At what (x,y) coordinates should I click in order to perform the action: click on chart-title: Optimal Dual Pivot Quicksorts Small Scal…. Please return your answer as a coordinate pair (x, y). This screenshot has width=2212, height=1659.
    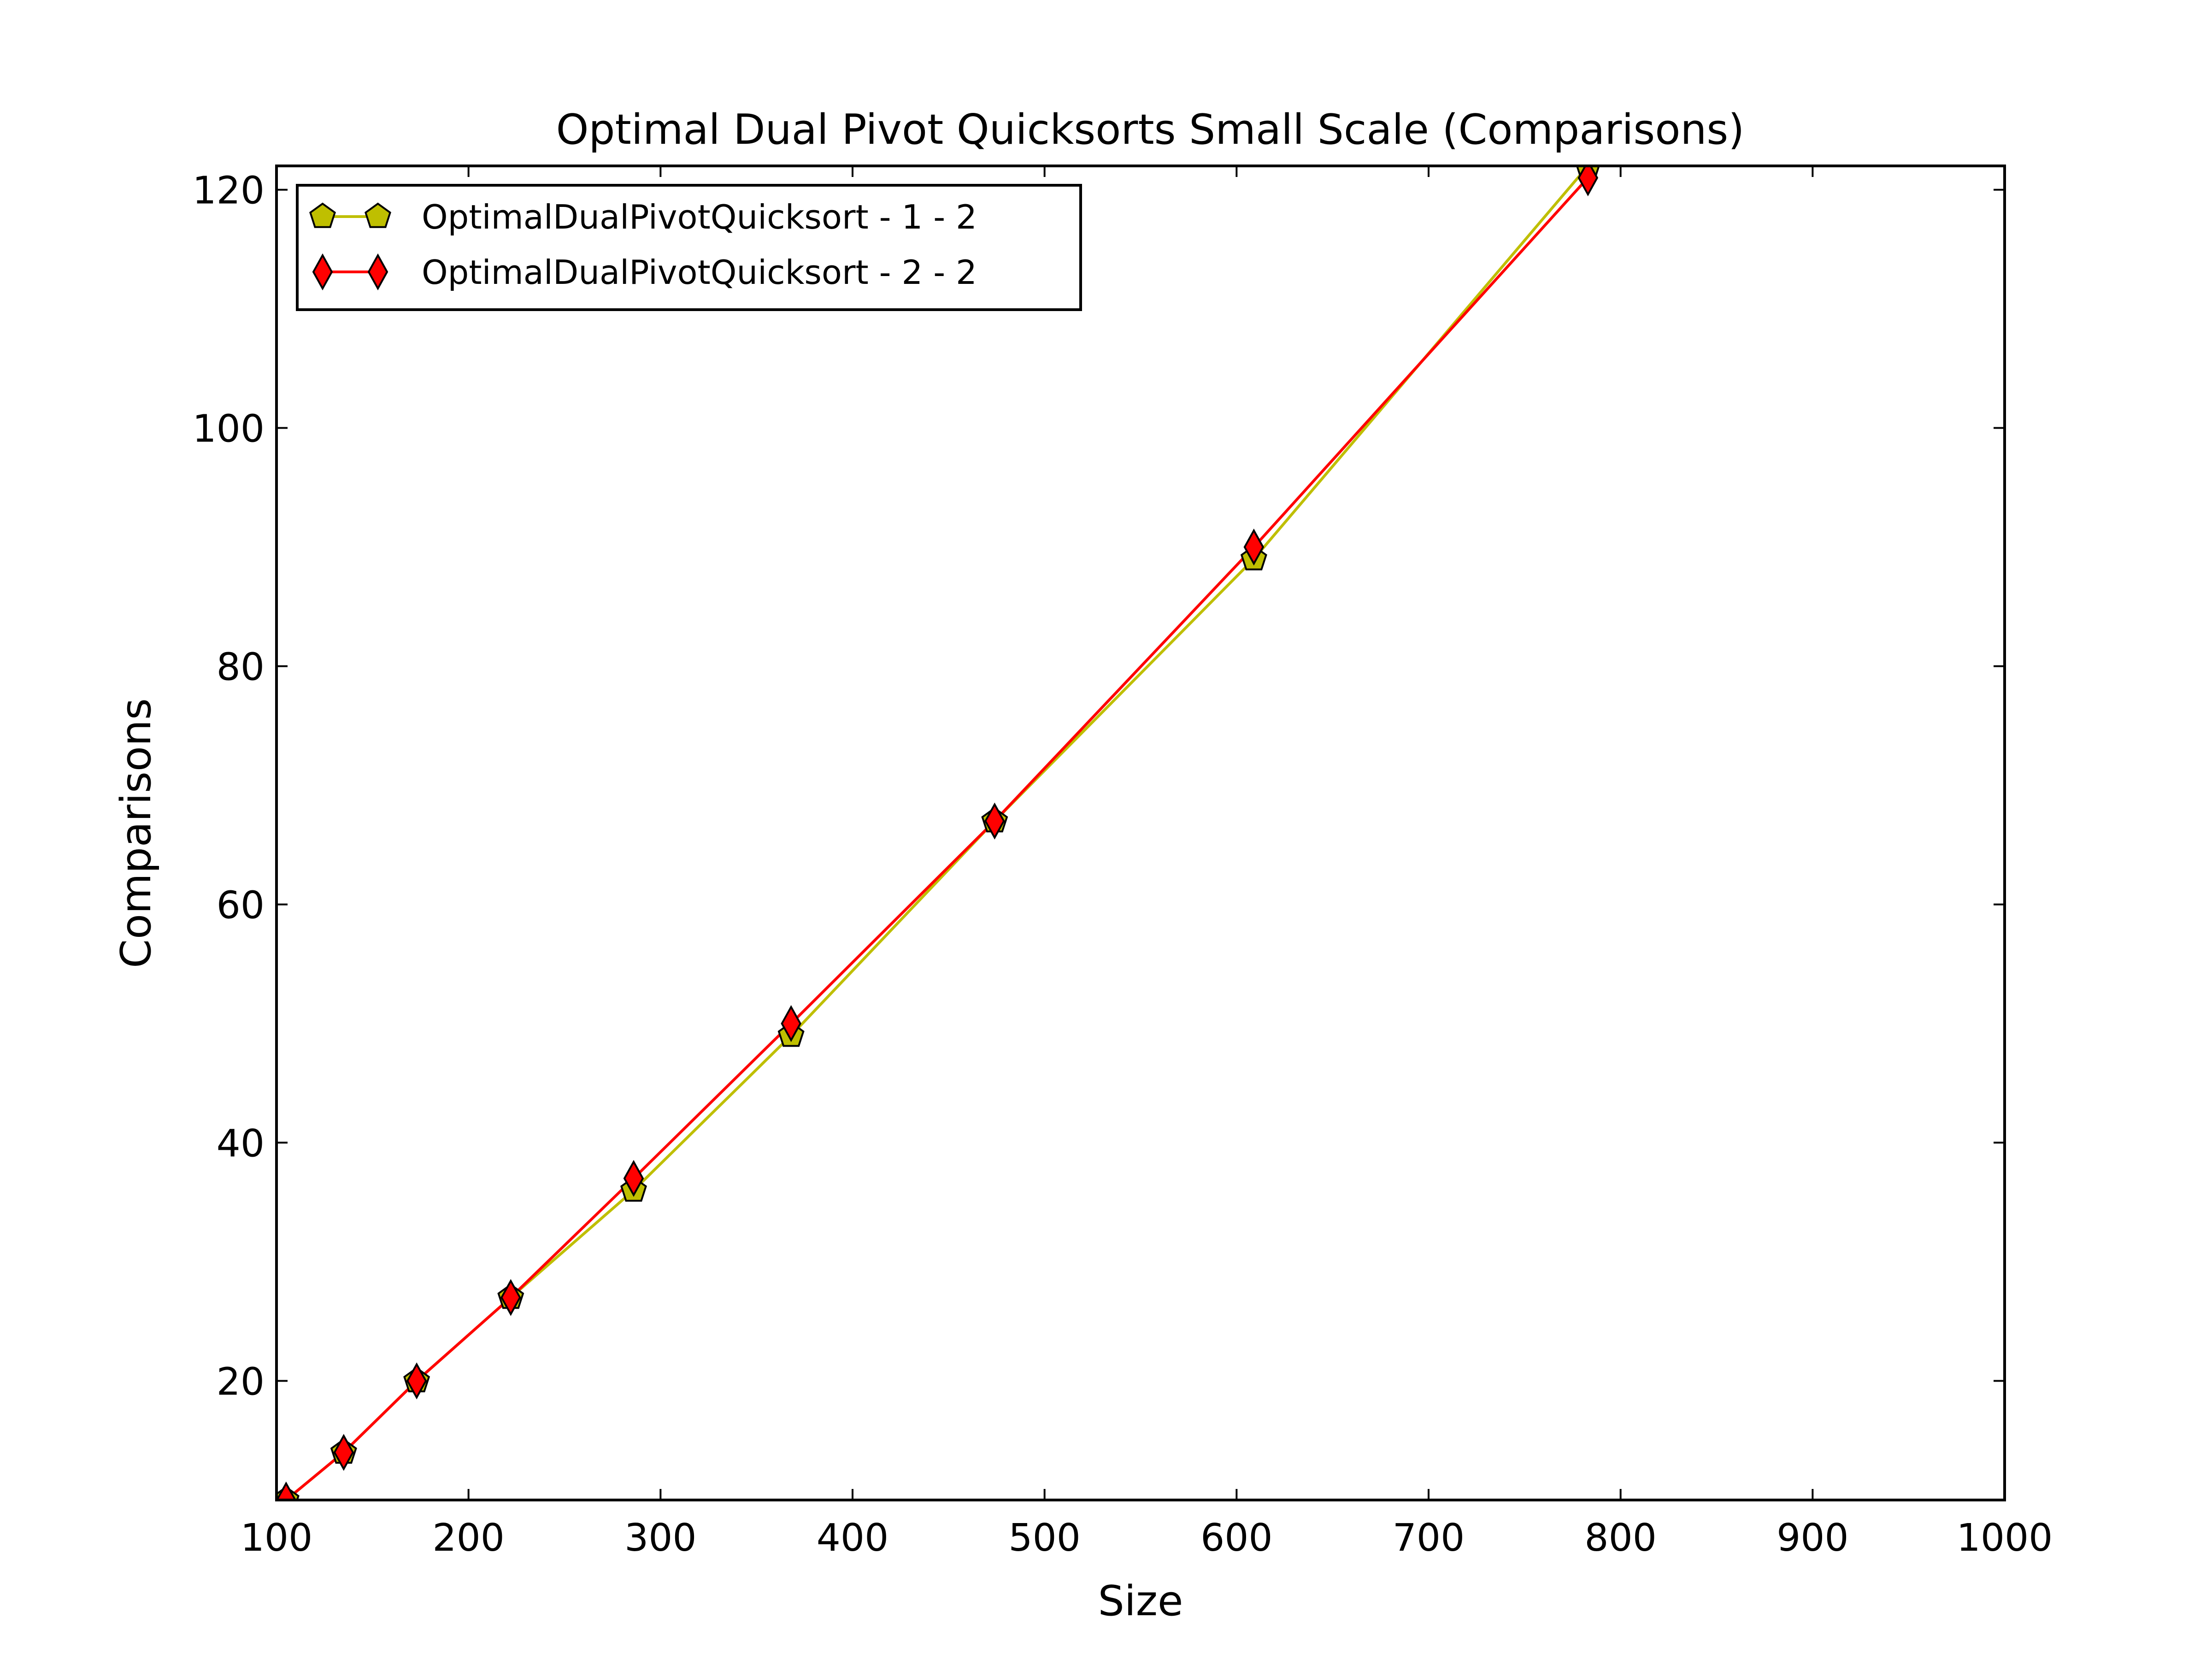
    Looking at the image, I should click on (1150, 130).